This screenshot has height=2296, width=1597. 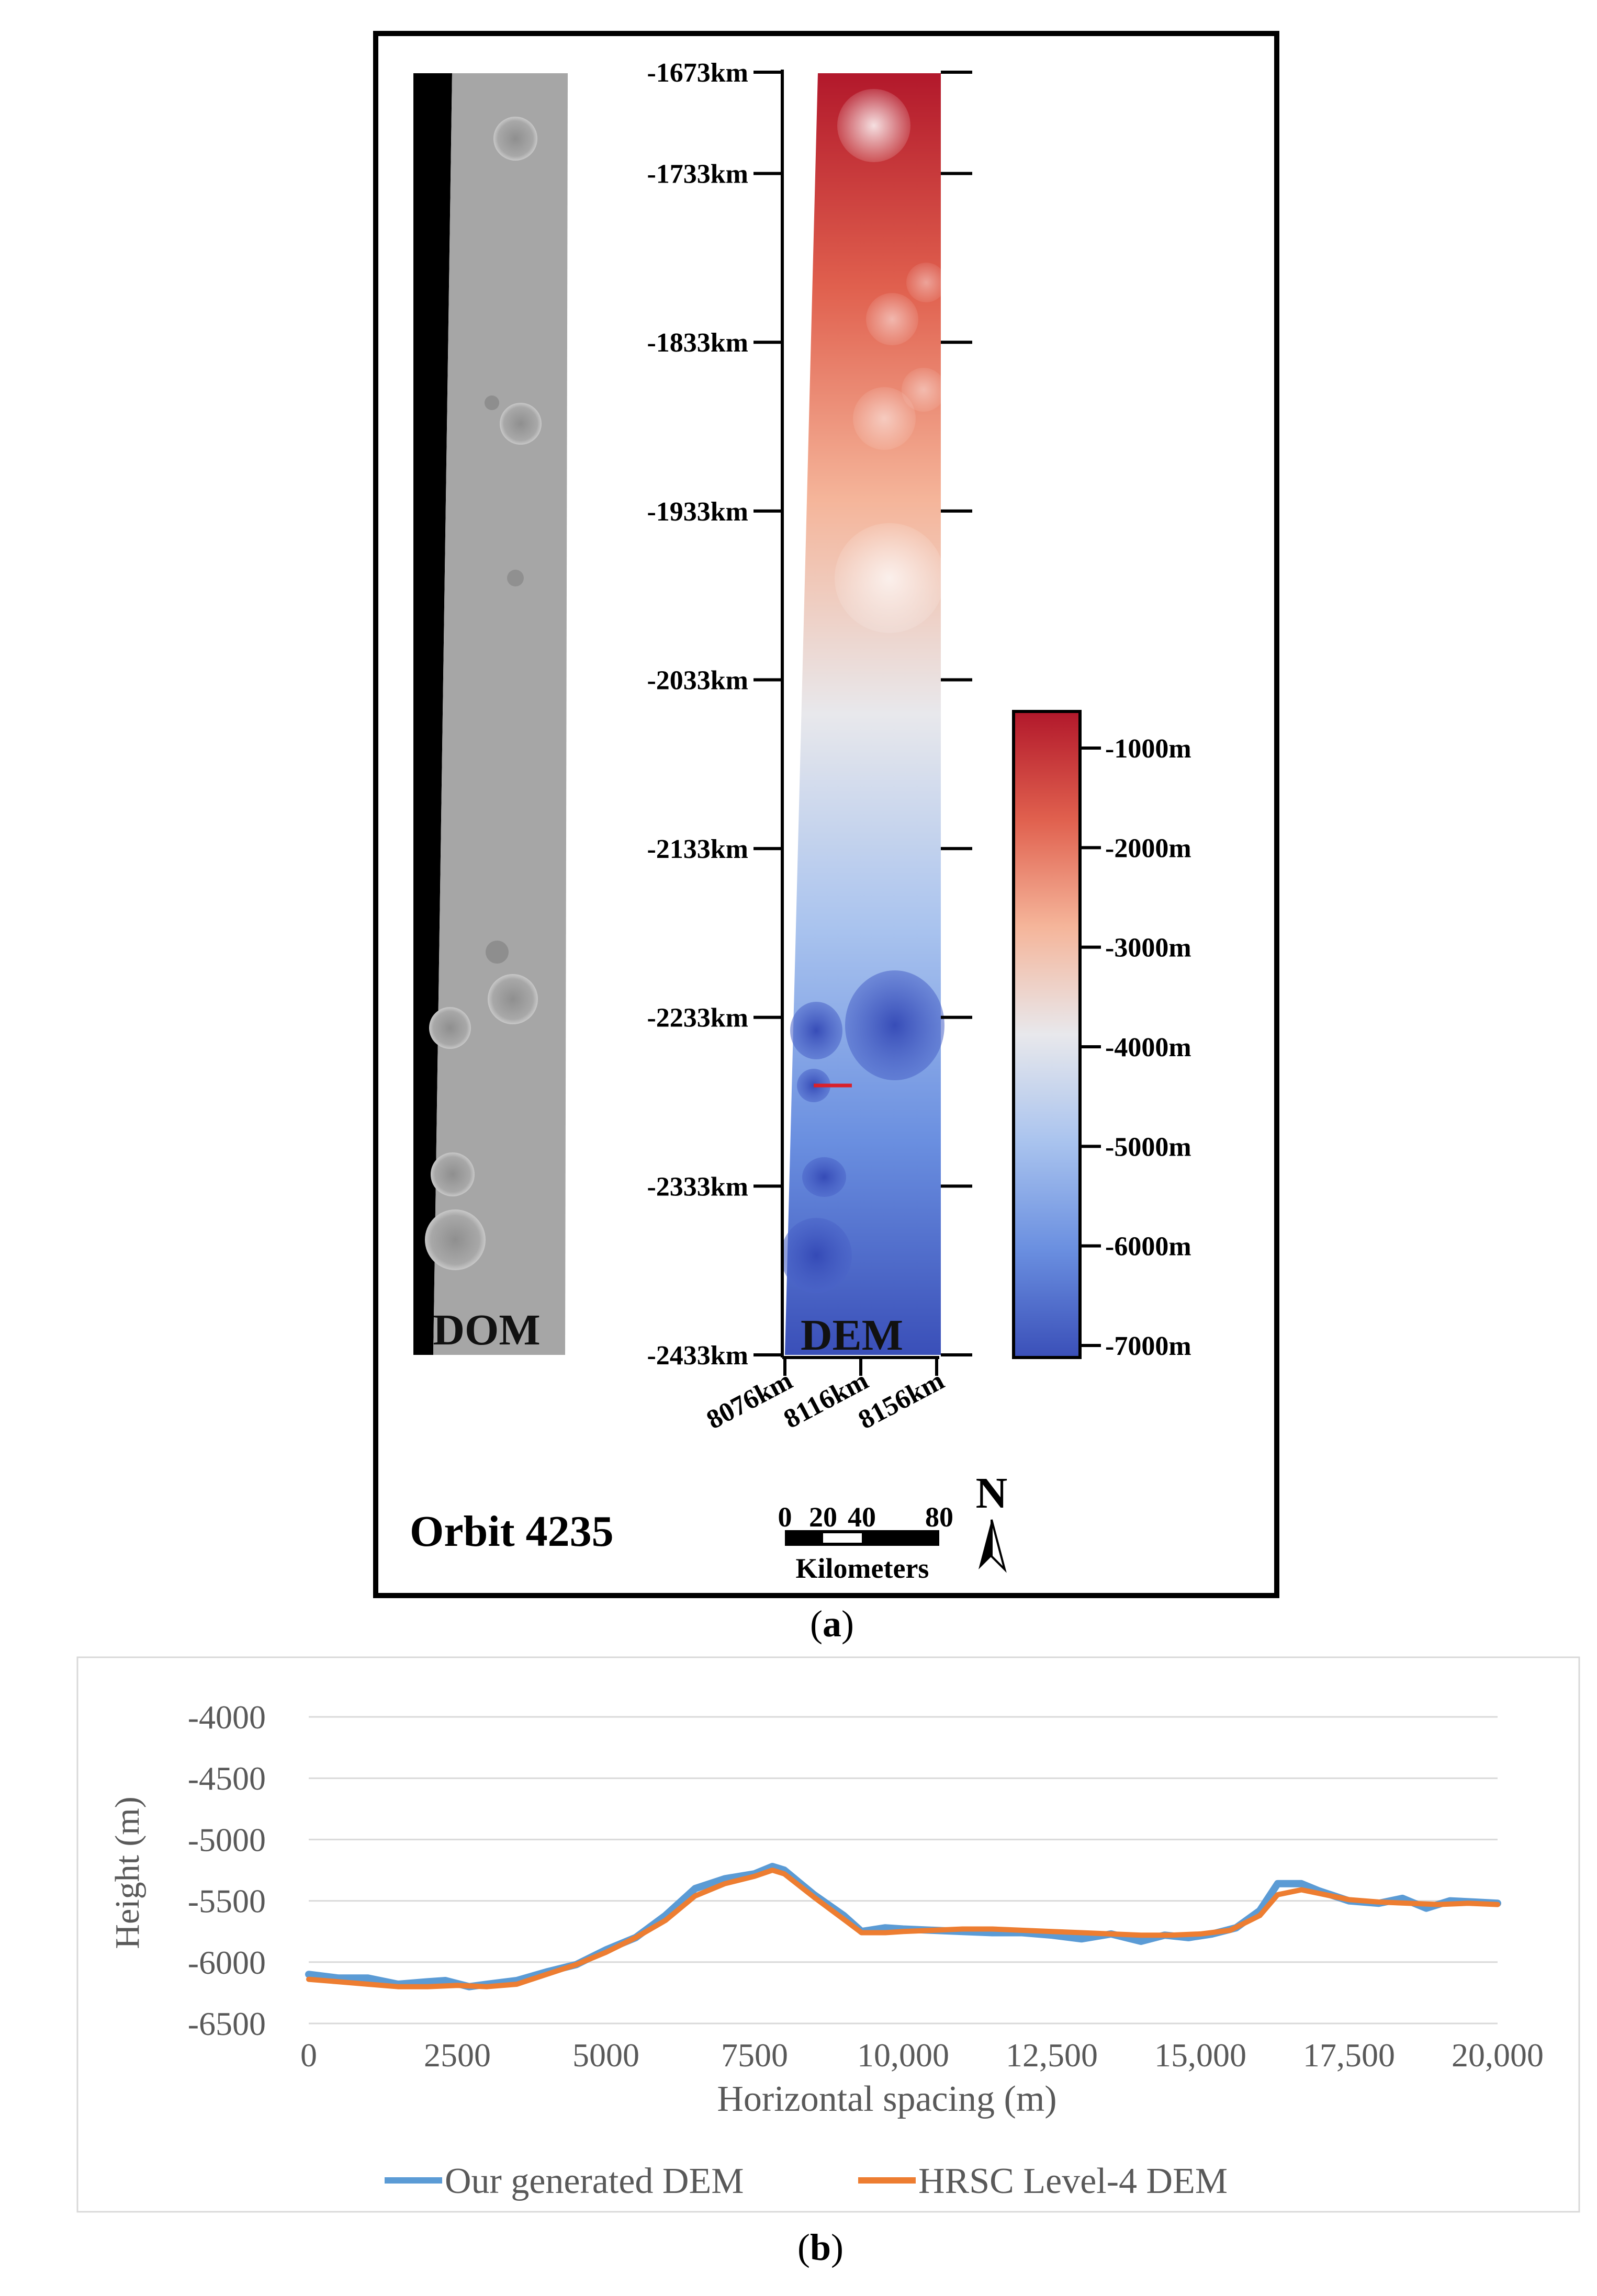 I want to click on dem-y-tick-label: -2233km, so click(x=697, y=1018).